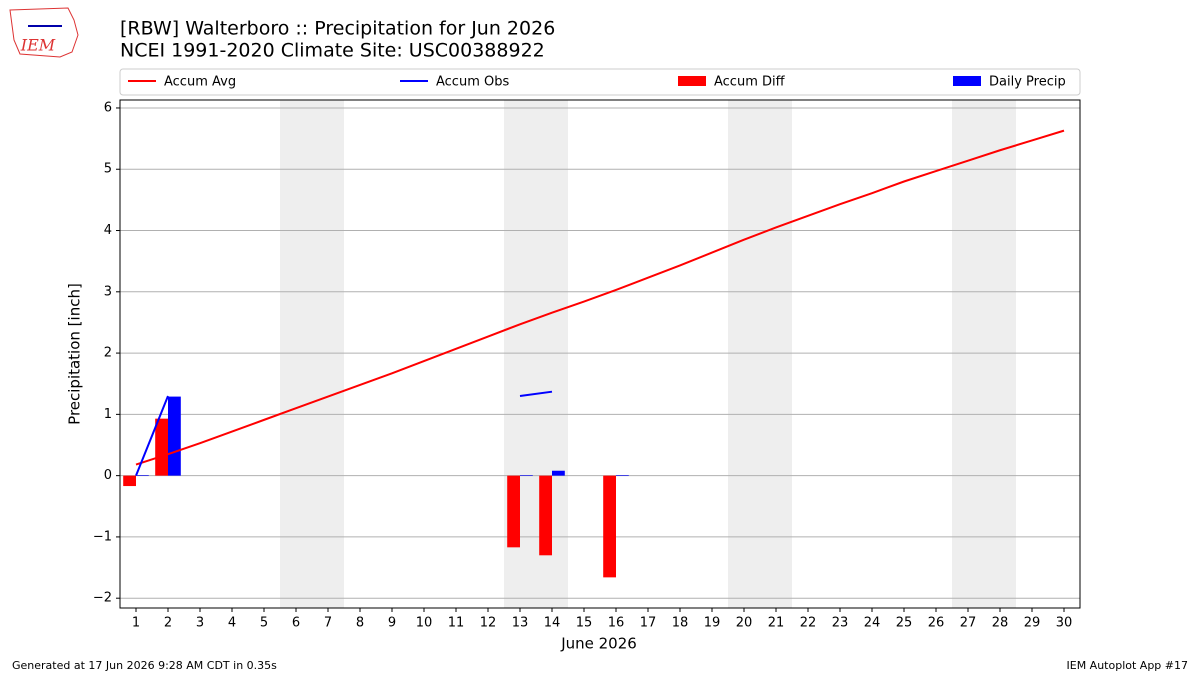  Describe the element at coordinates (600, 82) in the screenshot. I see `legend-box` at that location.